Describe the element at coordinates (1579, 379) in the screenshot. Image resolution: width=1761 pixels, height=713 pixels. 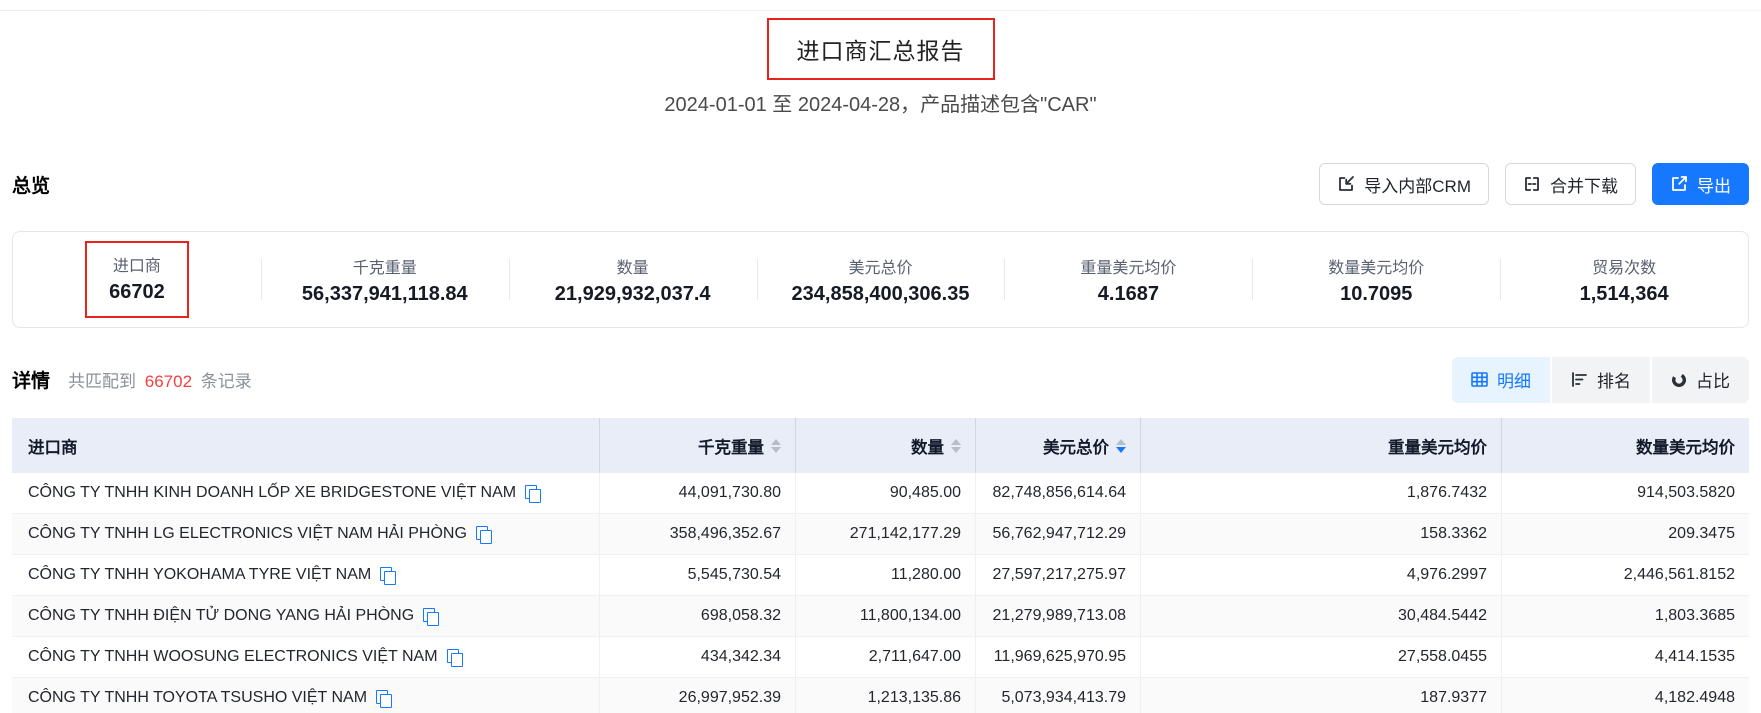
I see `ranking-icon` at that location.